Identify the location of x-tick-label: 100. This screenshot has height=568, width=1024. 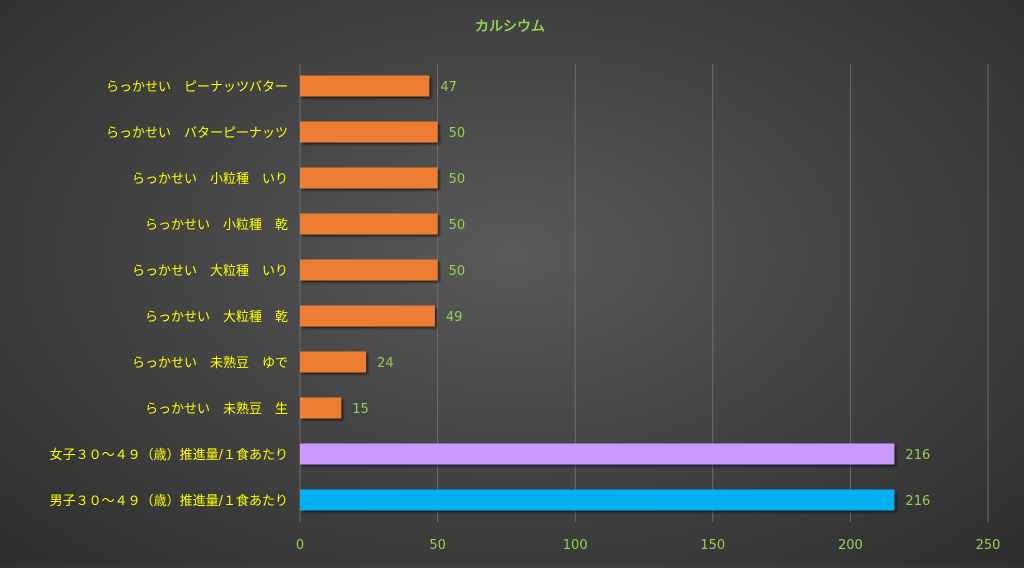
(575, 545).